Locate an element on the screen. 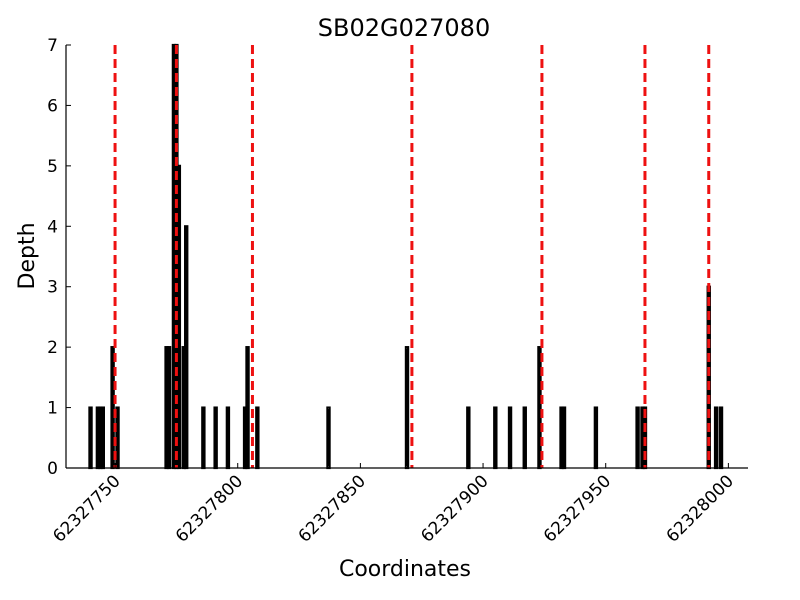  y-tick-label: 1 is located at coordinates (52, 409).